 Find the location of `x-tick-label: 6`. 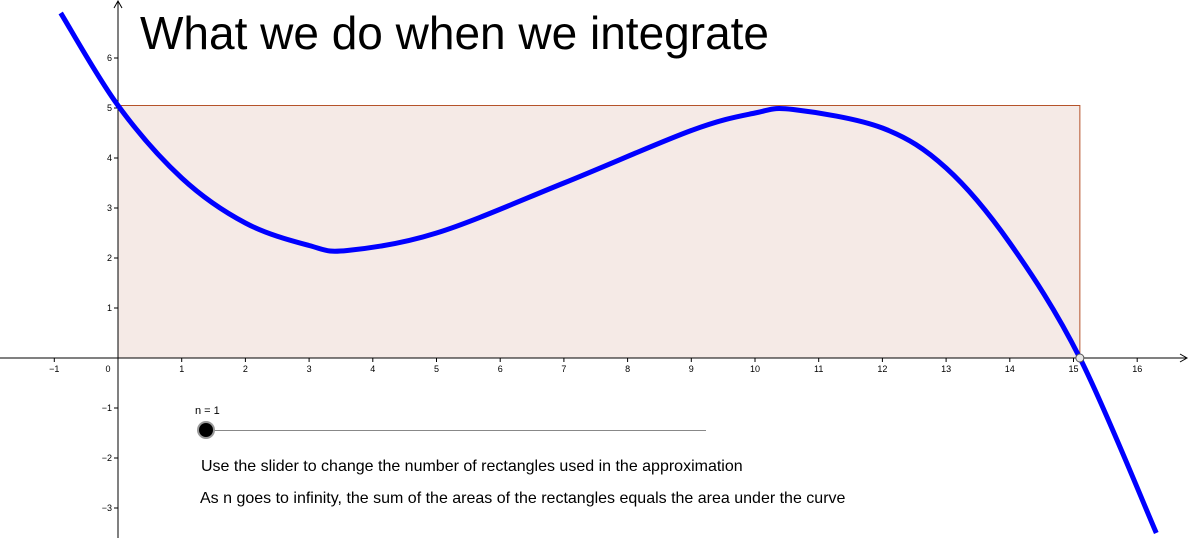

x-tick-label: 6 is located at coordinates (500, 369).